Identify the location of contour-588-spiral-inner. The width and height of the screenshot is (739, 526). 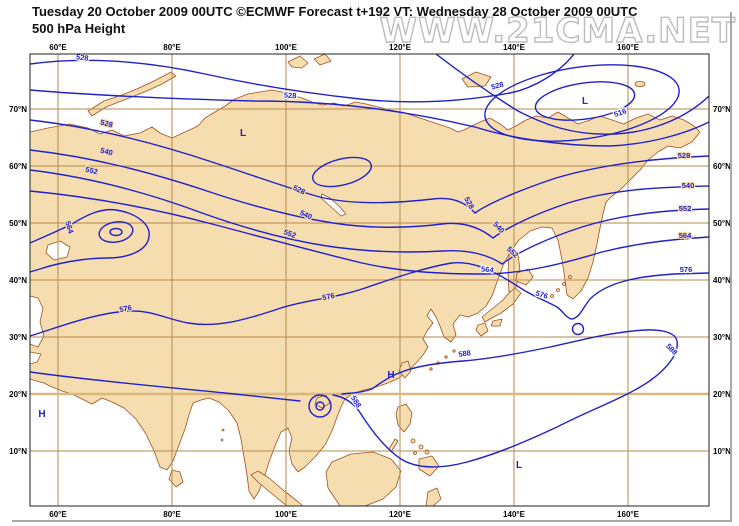
(320, 406).